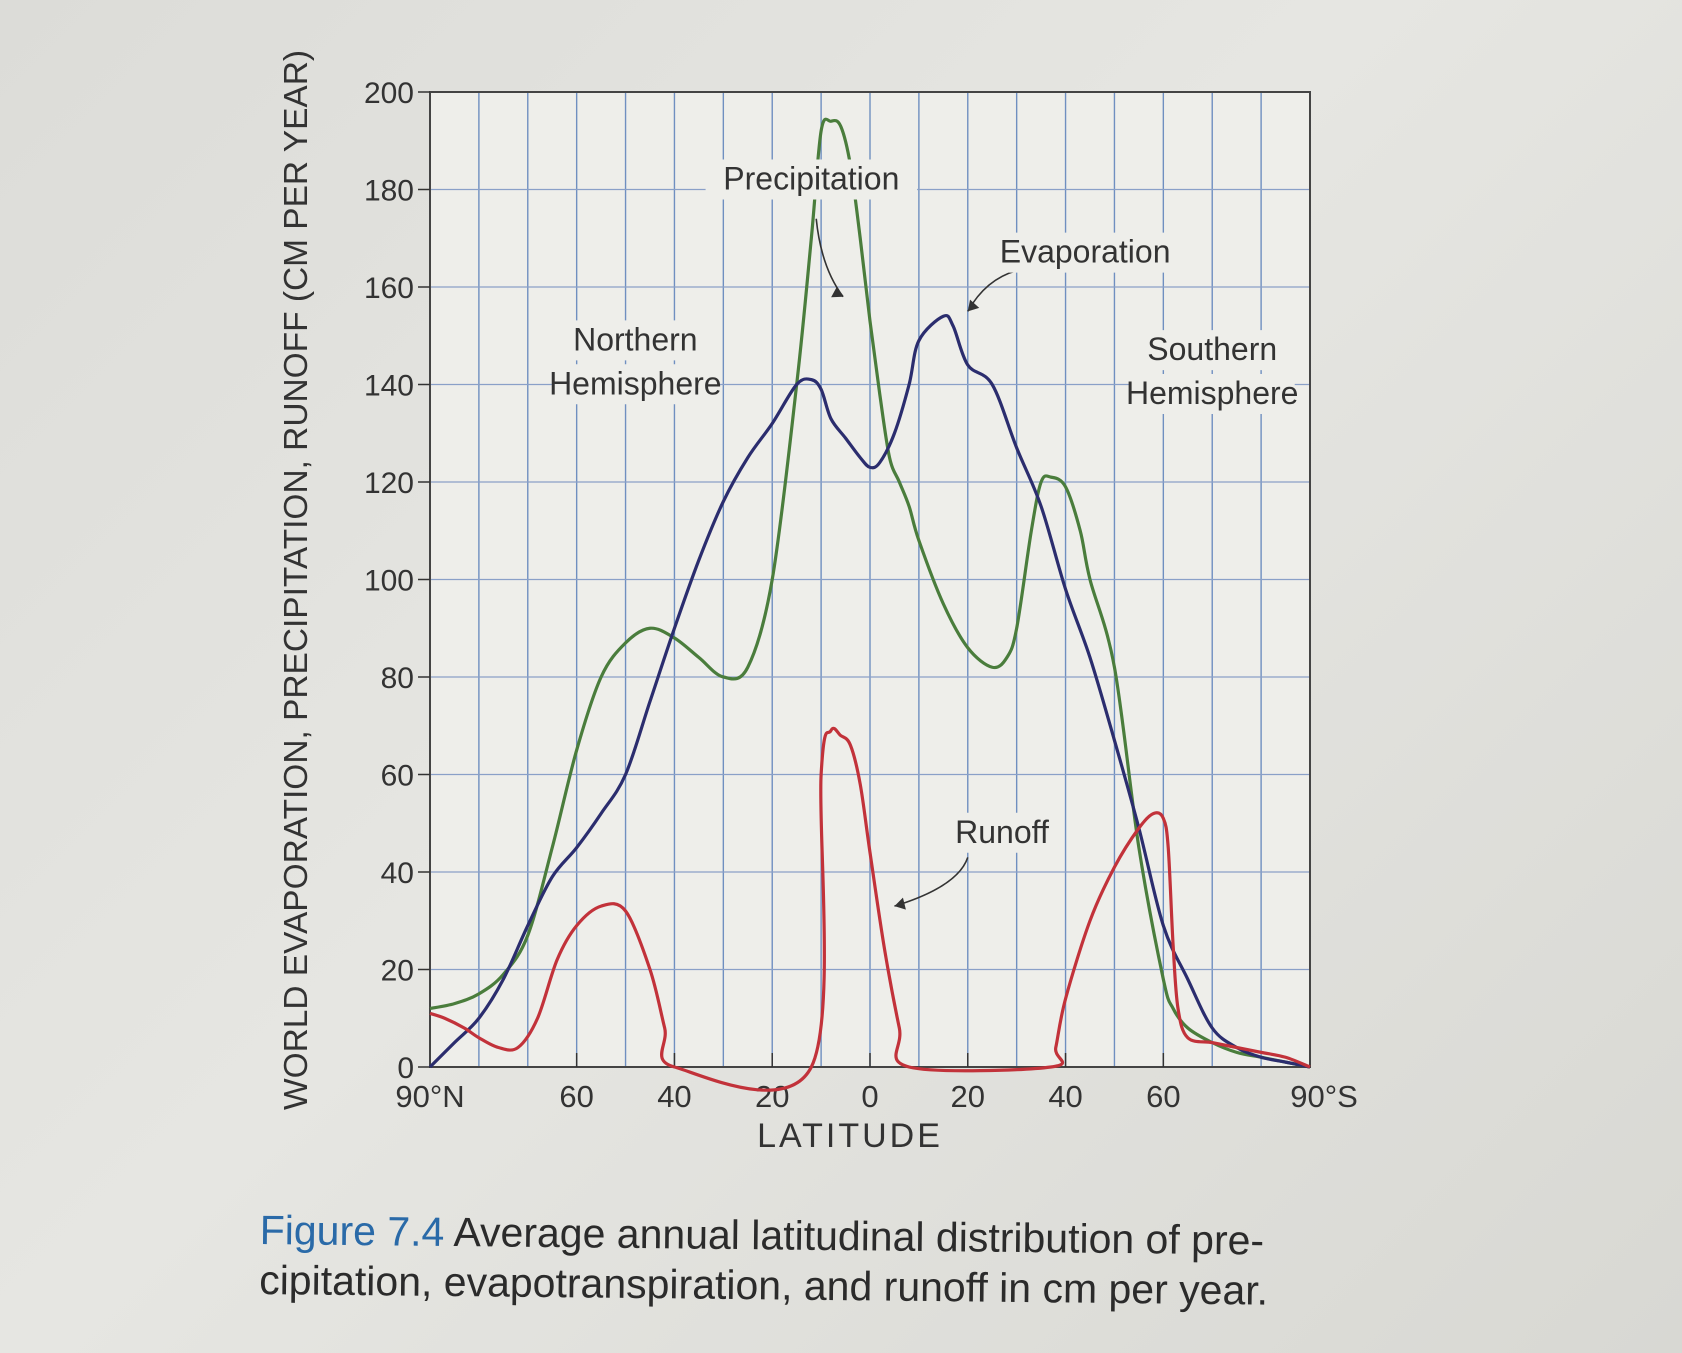 The height and width of the screenshot is (1353, 1682). I want to click on precipitation-arrow-head, so click(837, 292).